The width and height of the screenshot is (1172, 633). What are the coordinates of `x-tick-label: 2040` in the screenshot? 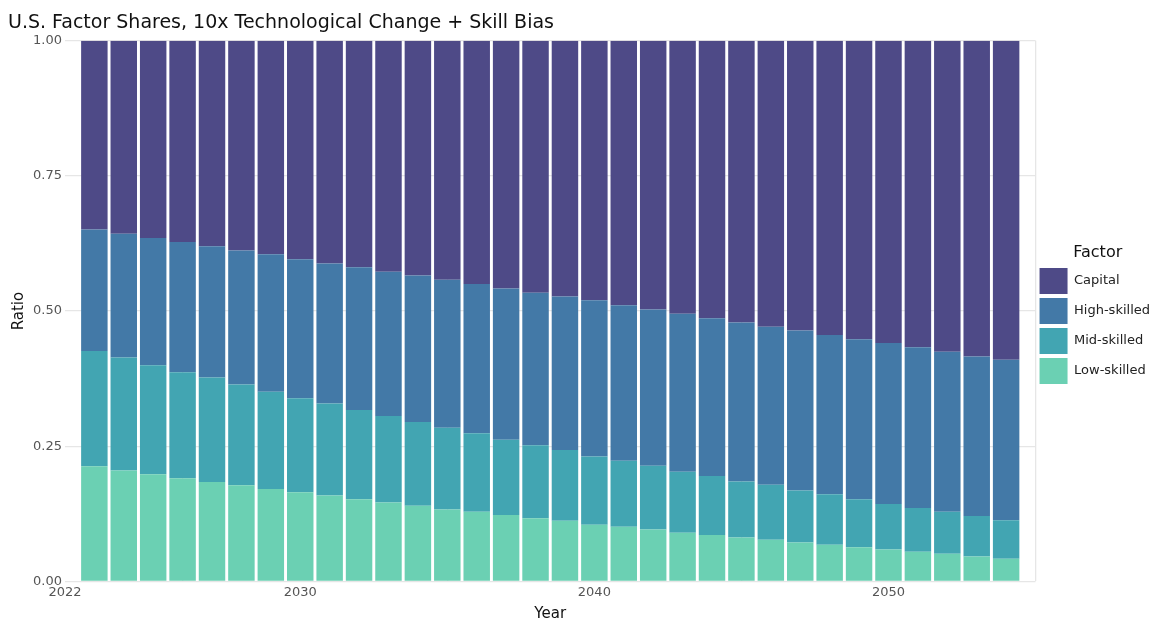 It's located at (594, 591).